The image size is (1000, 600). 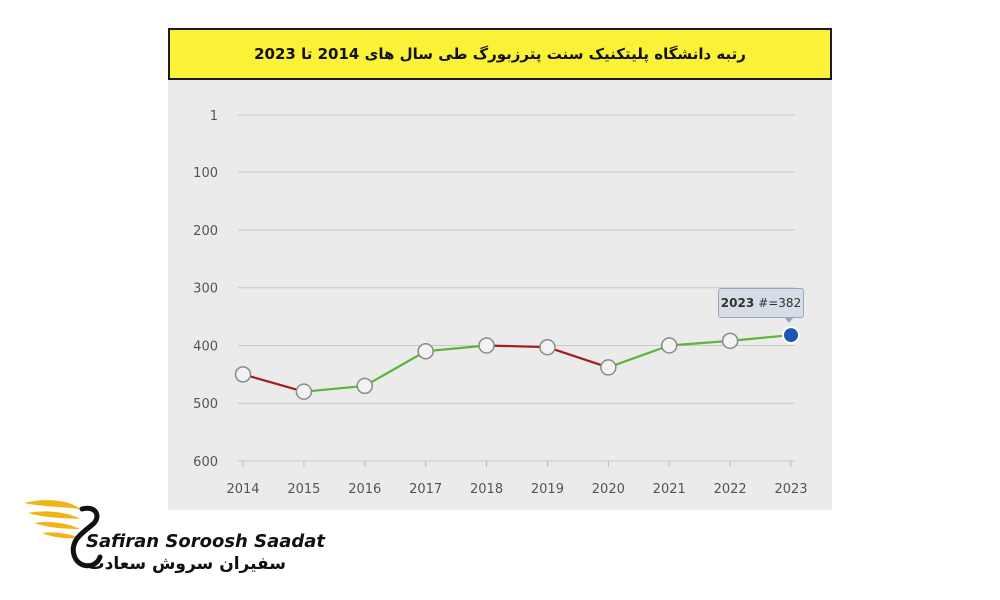 I want to click on x-tick-label: 2020, so click(x=608, y=489).